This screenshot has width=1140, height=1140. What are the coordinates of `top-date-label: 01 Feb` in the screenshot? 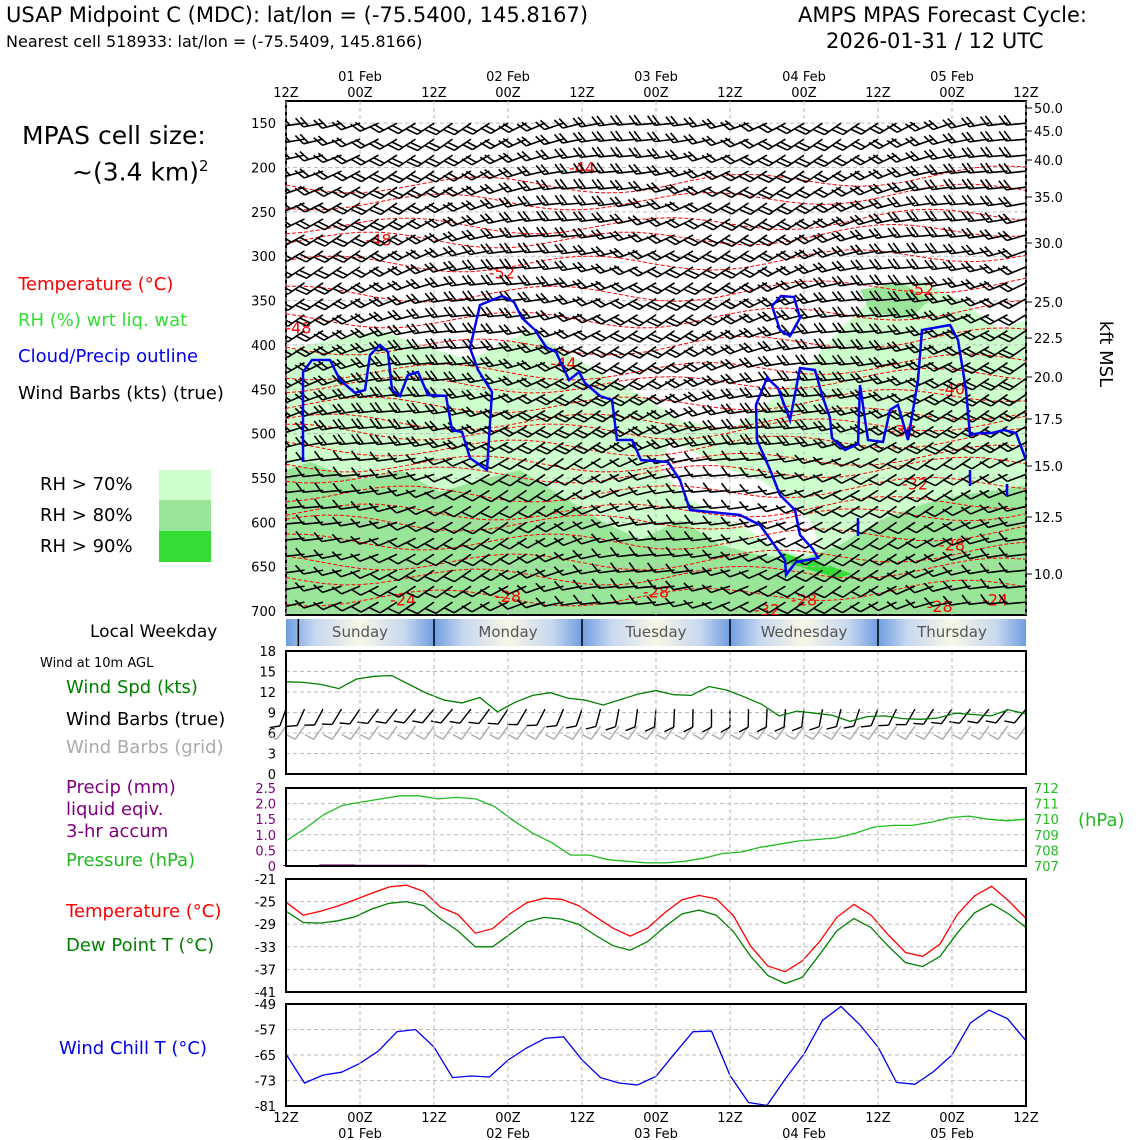 It's located at (360, 77).